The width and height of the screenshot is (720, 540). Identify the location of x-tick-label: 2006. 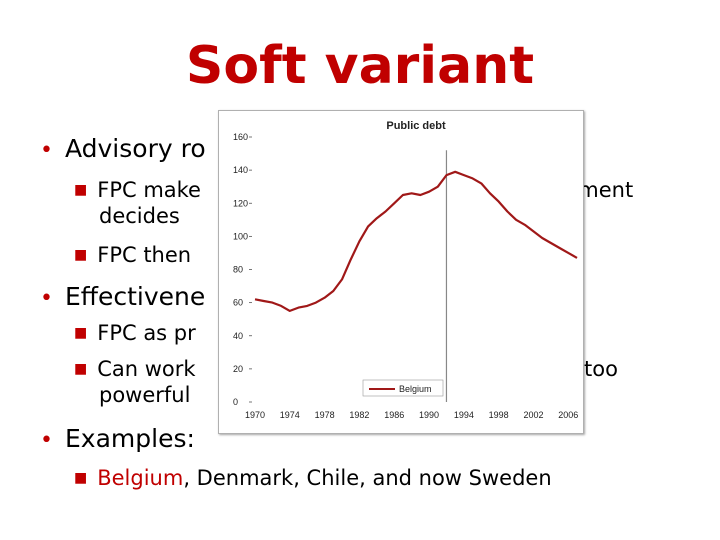
(568, 415).